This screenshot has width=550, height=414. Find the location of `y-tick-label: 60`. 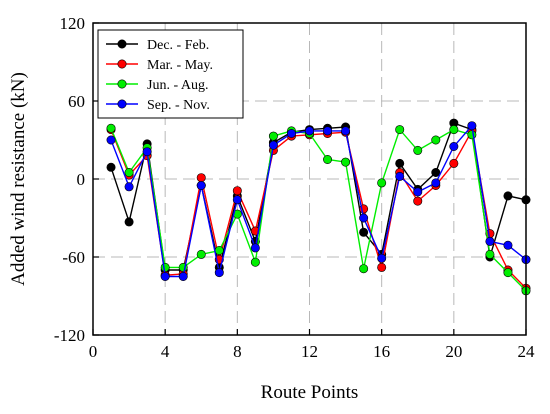

y-tick-label: 60 is located at coordinates (76, 101).